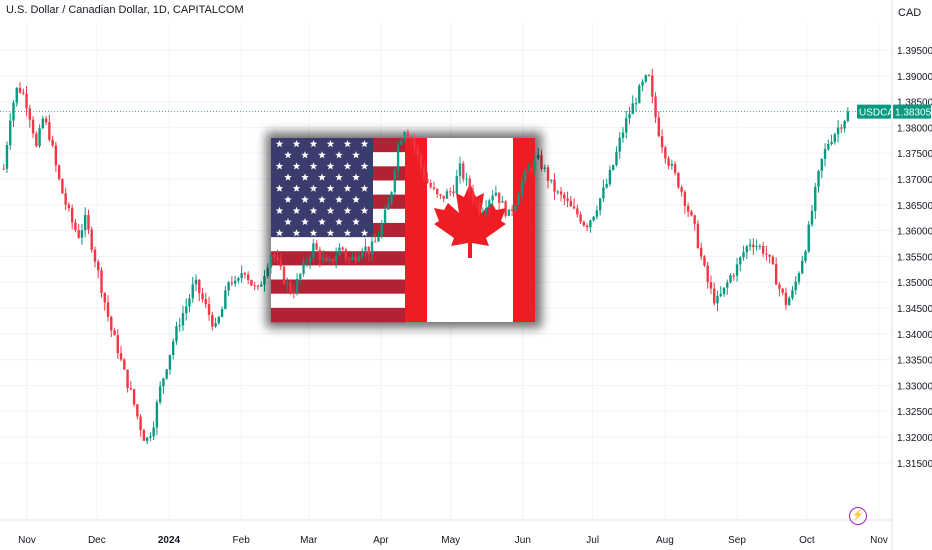 Image resolution: width=932 pixels, height=550 pixels. What do you see at coordinates (446, 532) in the screenshot?
I see `time-axis: Nov Dec 2024 Feb Mar Apr May Jun Jul Aug Sep Oct Nov` at bounding box center [446, 532].